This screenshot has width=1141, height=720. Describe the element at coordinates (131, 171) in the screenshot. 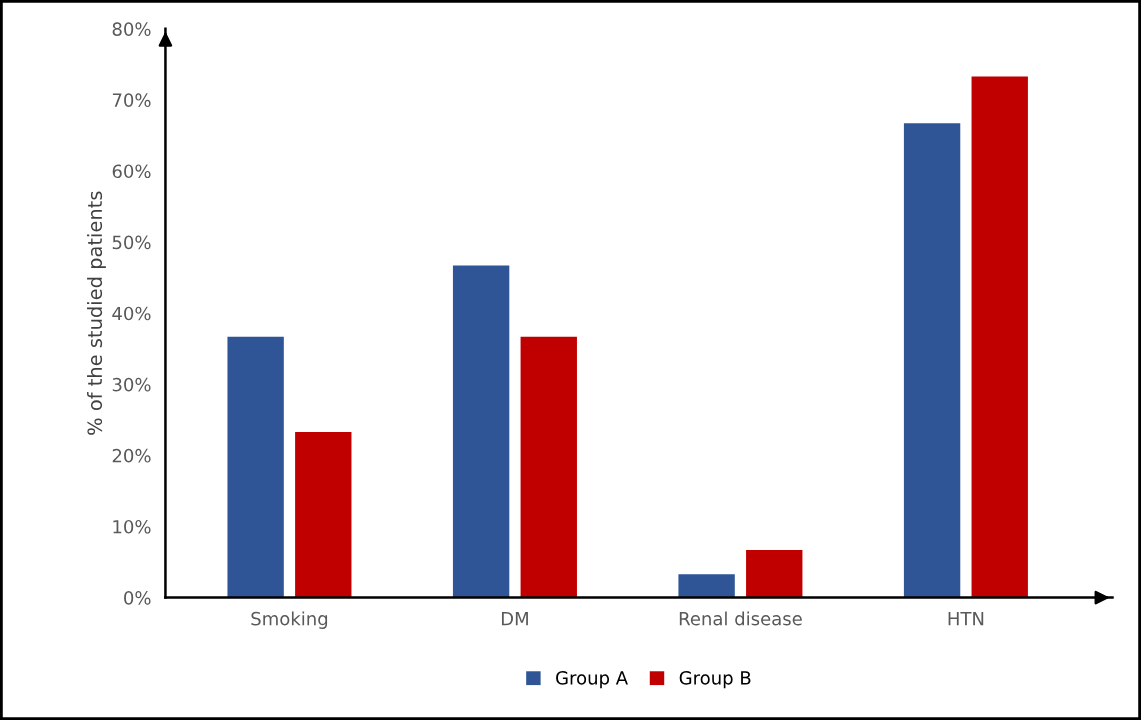

I see `y-tick-label: 60%` at that location.